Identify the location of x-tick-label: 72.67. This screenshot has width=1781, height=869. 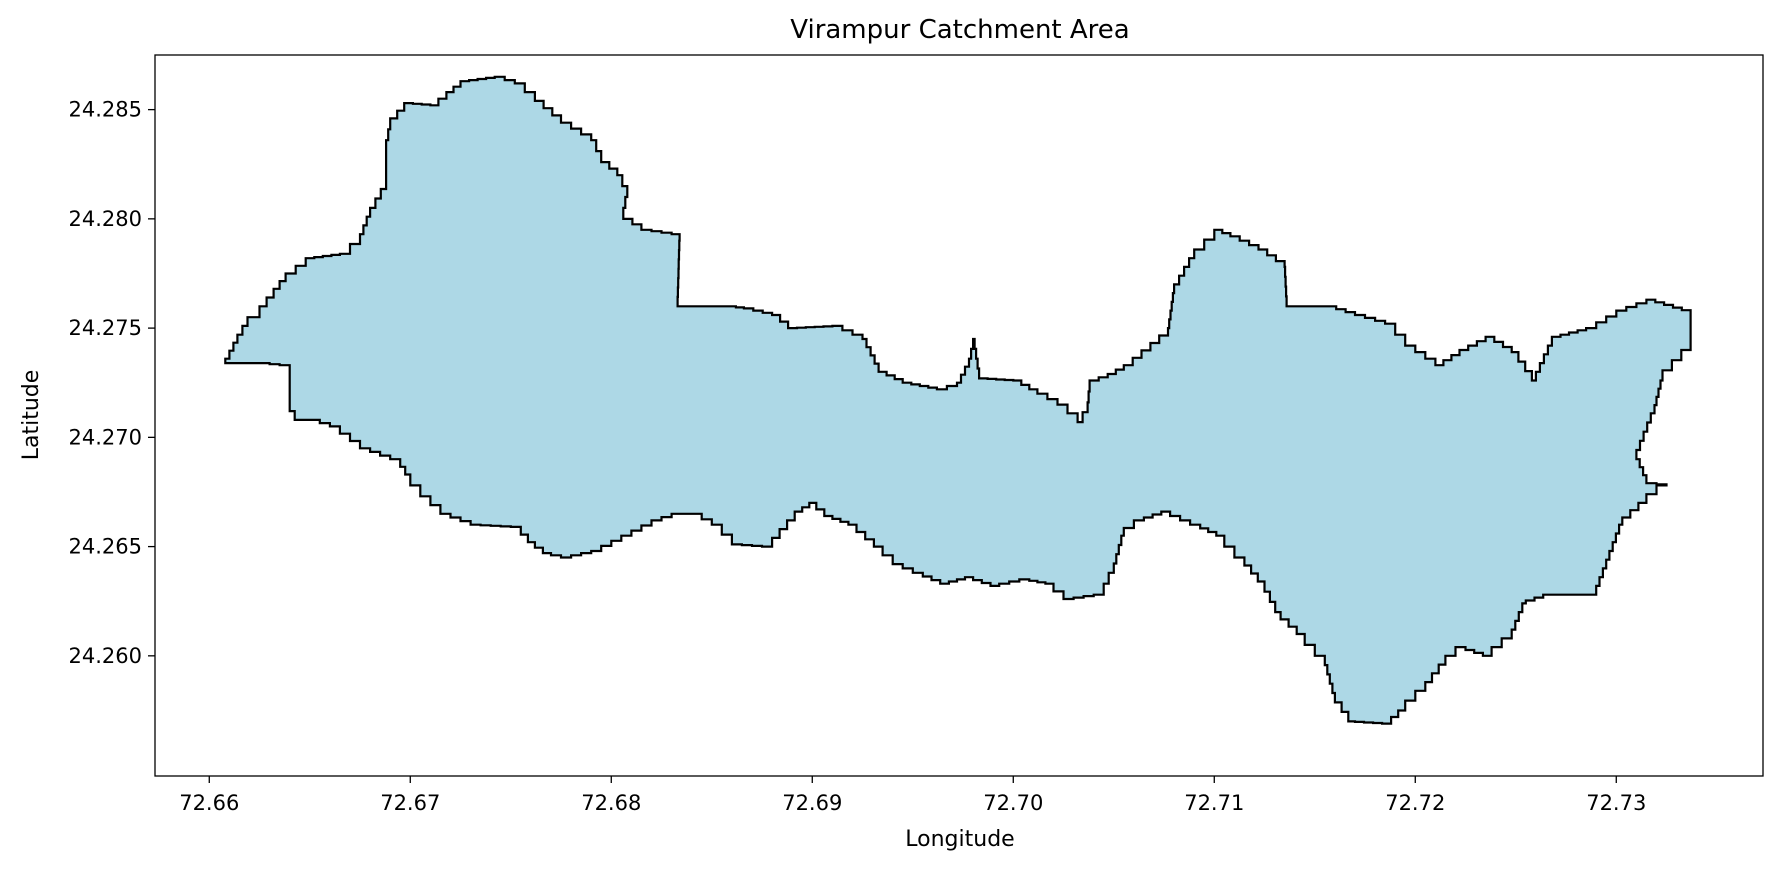
(410, 803).